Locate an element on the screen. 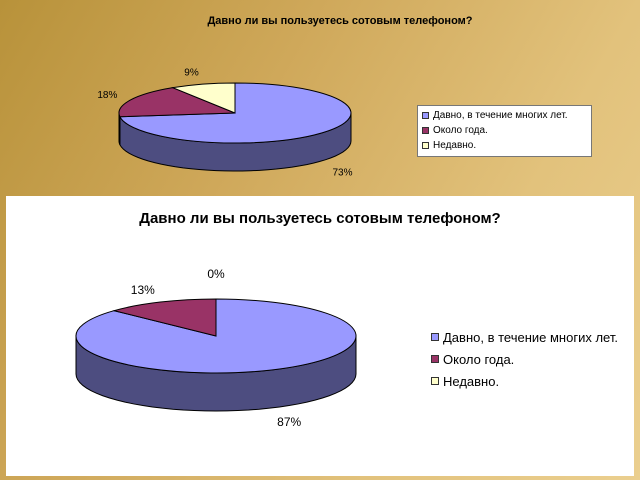  data-label: 73% is located at coordinates (343, 172).